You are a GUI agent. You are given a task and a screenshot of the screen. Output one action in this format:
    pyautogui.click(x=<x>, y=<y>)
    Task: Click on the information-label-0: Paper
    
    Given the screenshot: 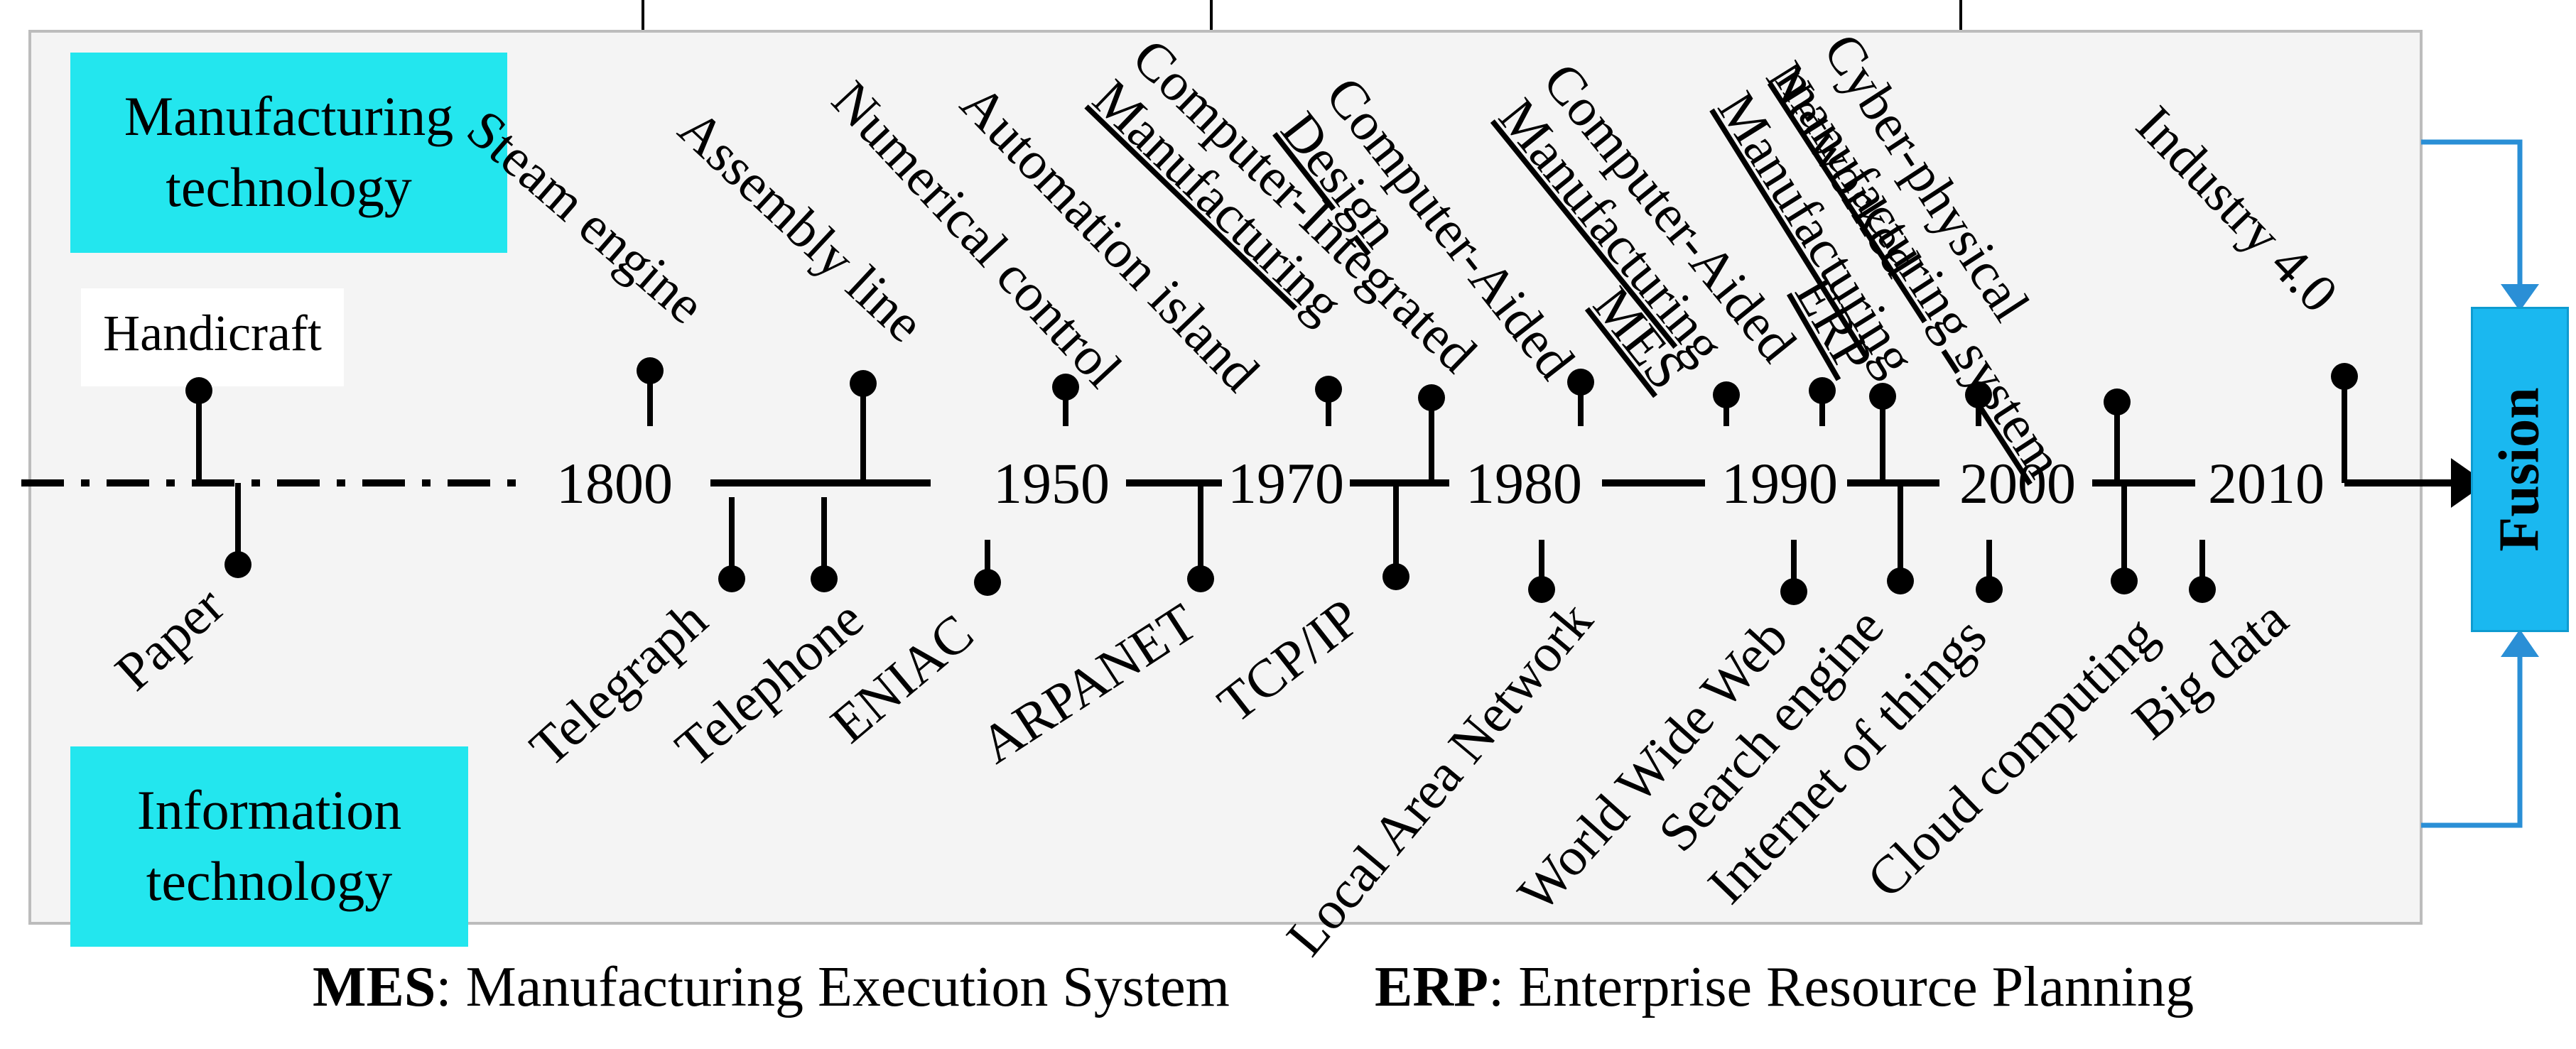 What is the action you would take?
    pyautogui.click(x=170, y=638)
    